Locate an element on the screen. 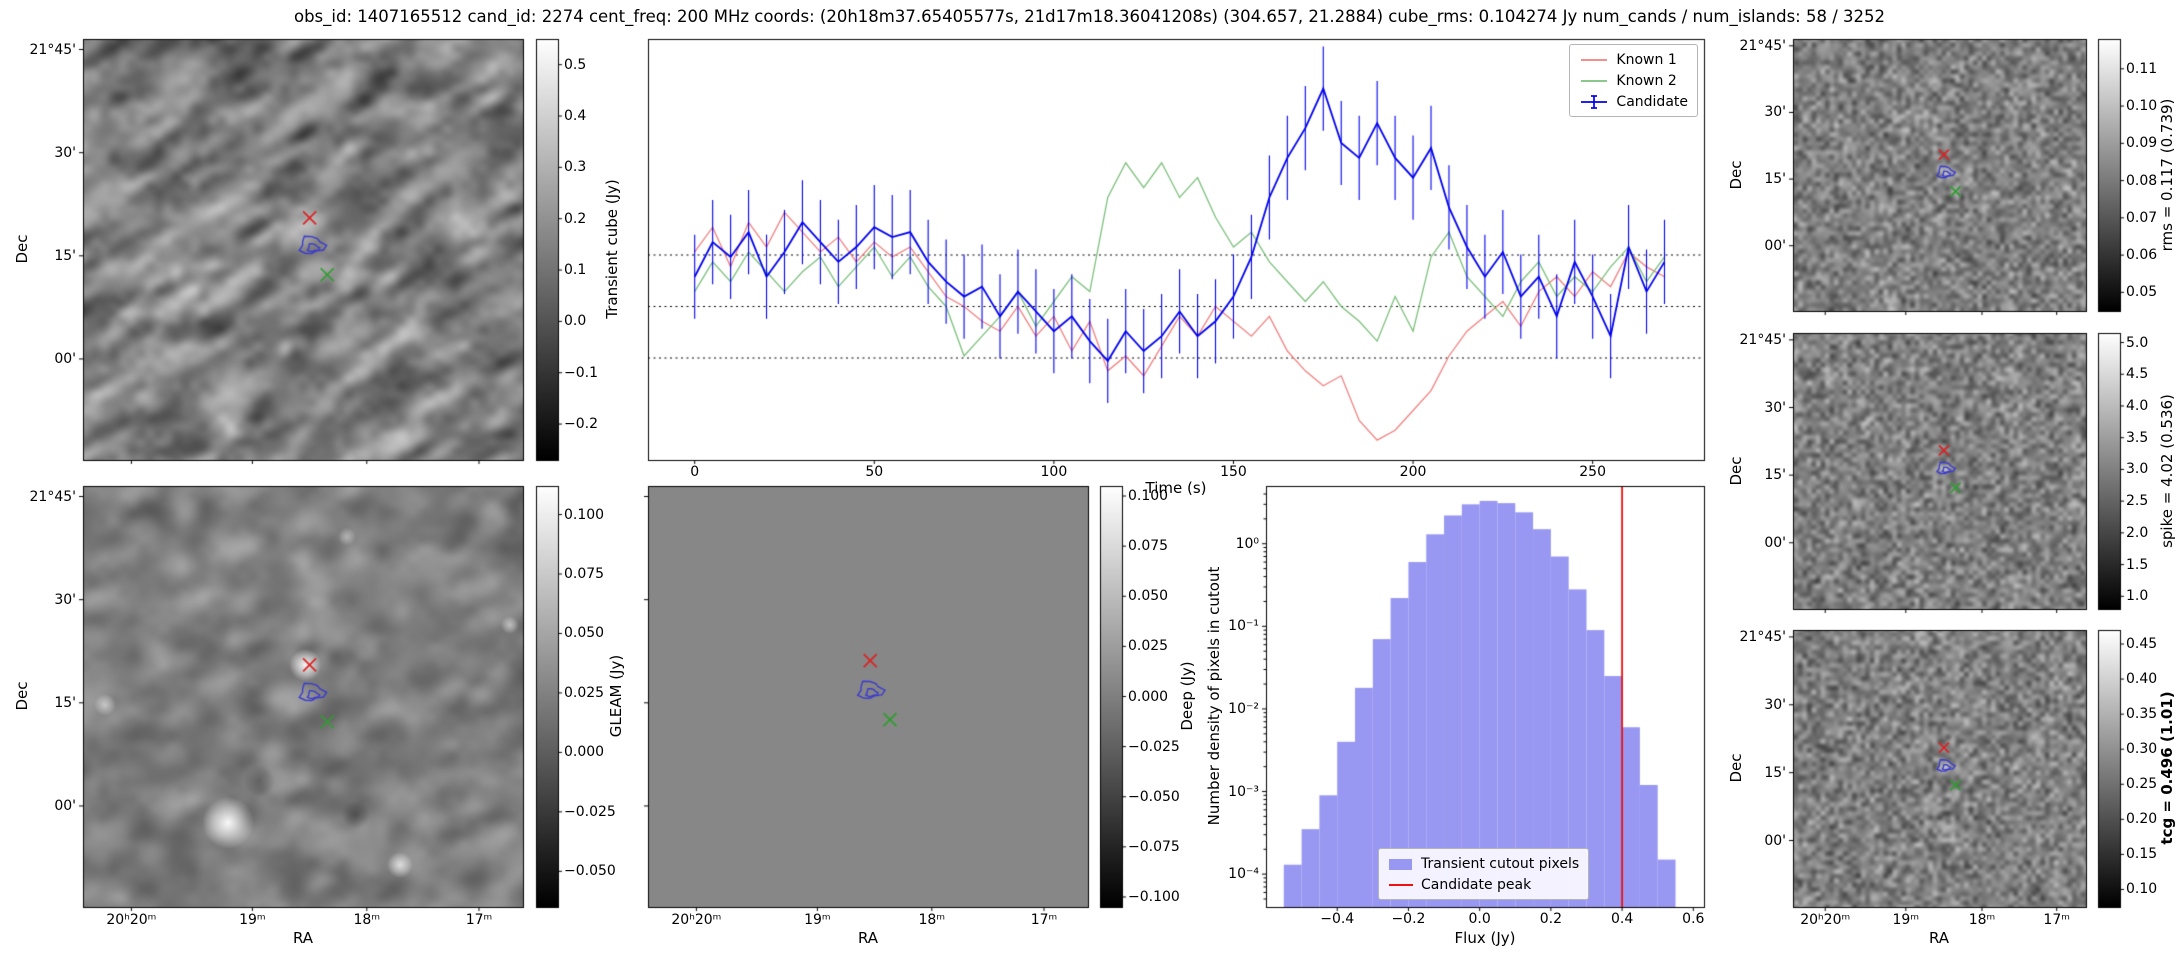  colorbar-label-spike: spike = 4.02 (0.536) is located at coordinates (2167, 471).